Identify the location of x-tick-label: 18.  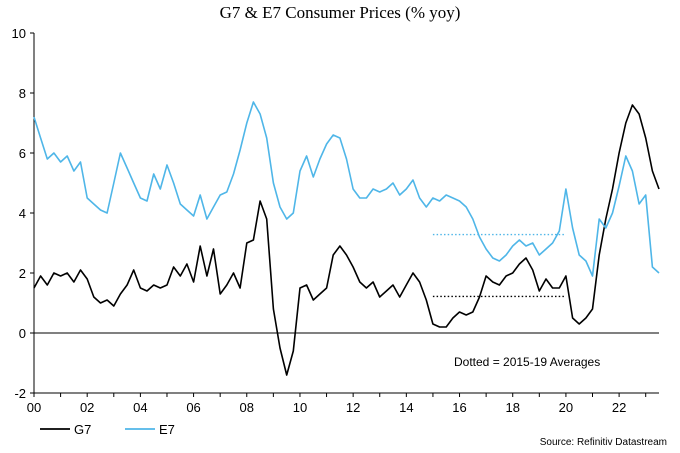
(512, 407).